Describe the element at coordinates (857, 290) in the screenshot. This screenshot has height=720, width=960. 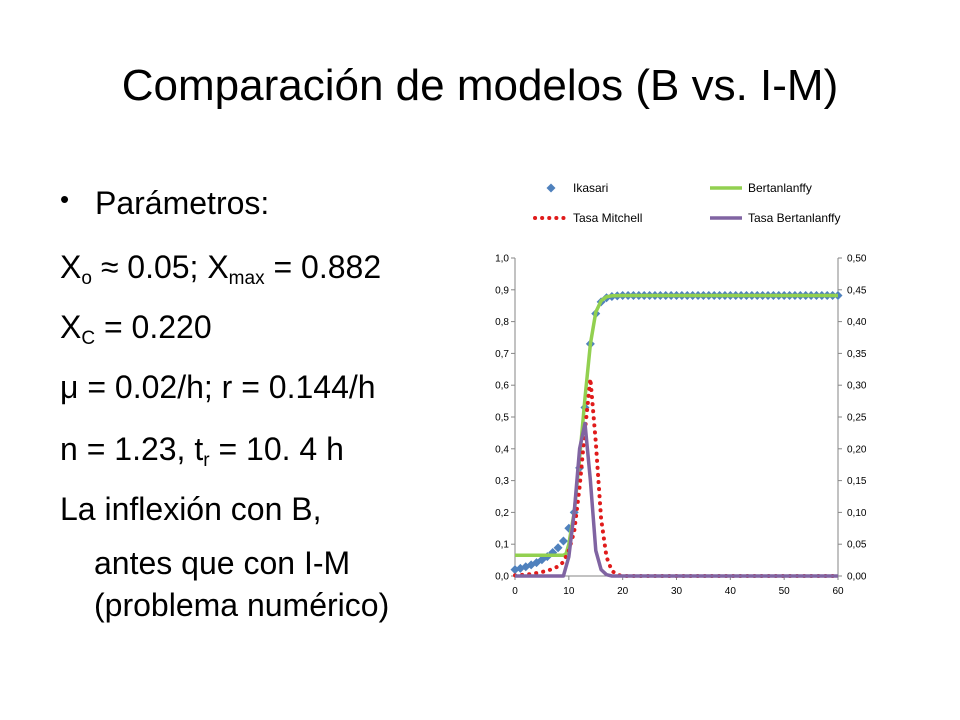
I see `y-right-tick-label: 0,45` at that location.